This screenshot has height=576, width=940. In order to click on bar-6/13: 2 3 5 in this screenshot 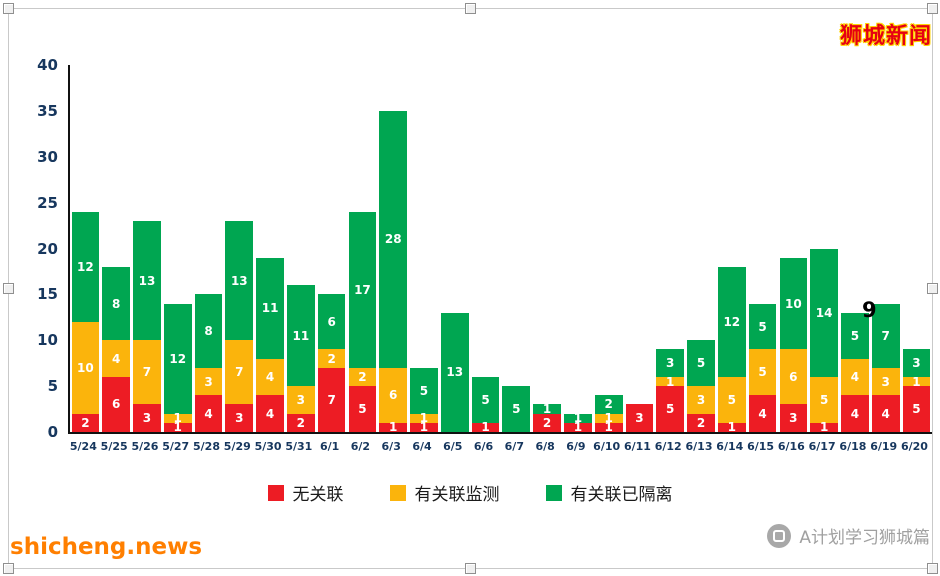, I will do `click(701, 248)`.